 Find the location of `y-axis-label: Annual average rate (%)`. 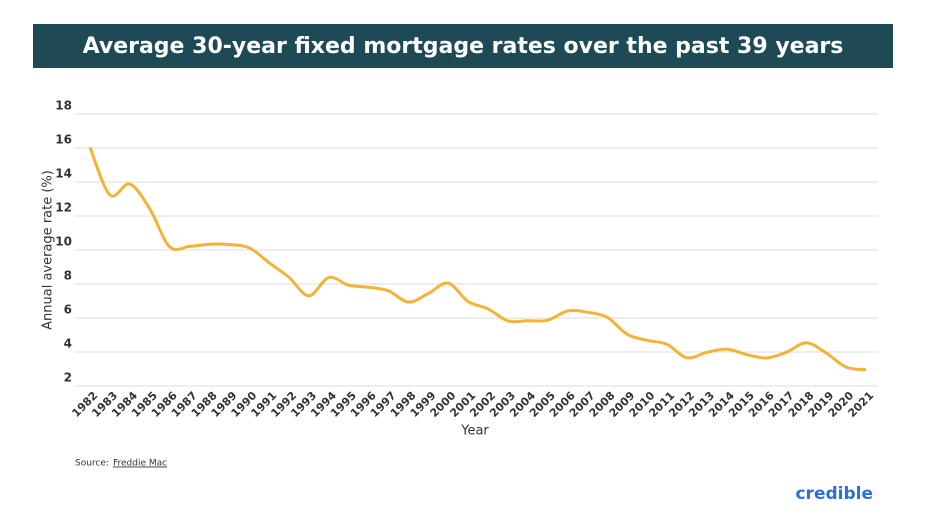

y-axis-label: Annual average rate (%) is located at coordinates (48, 250).